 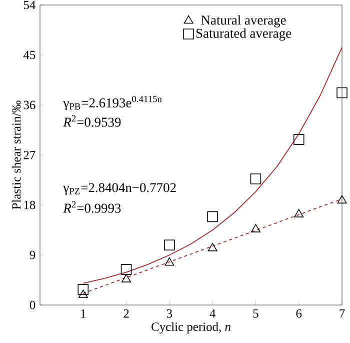 What do you see at coordinates (213, 313) in the screenshot?
I see `x-tick-label: 4` at bounding box center [213, 313].